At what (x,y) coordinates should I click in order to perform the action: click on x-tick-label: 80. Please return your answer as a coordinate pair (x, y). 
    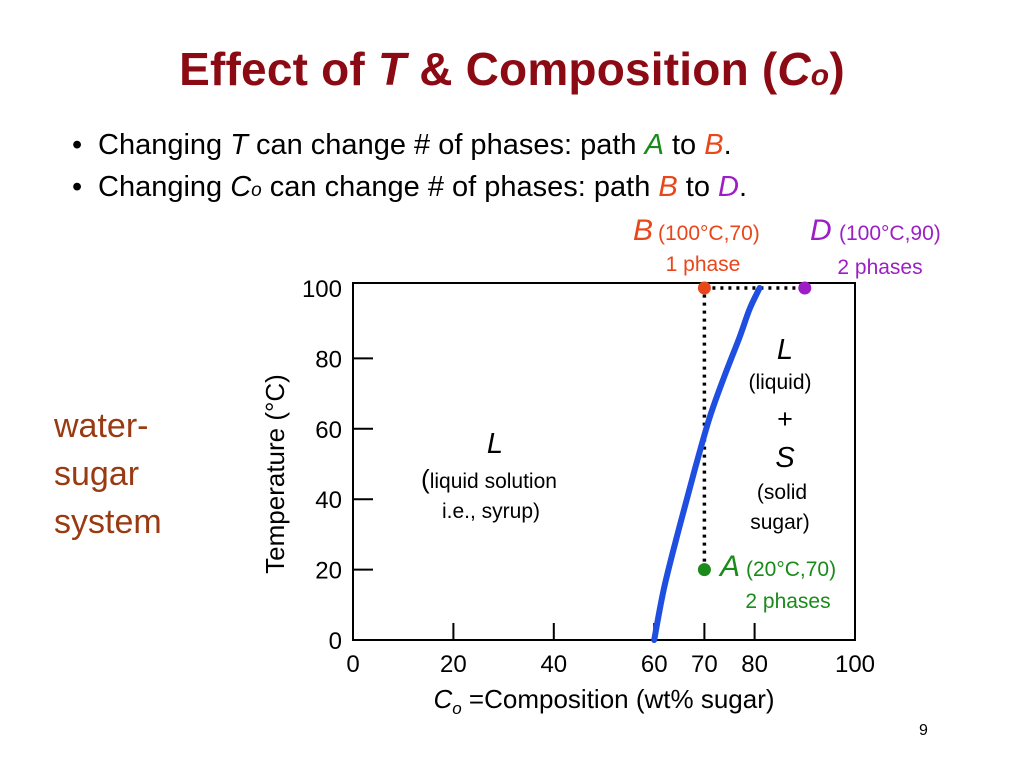
    Looking at the image, I should click on (754, 664).